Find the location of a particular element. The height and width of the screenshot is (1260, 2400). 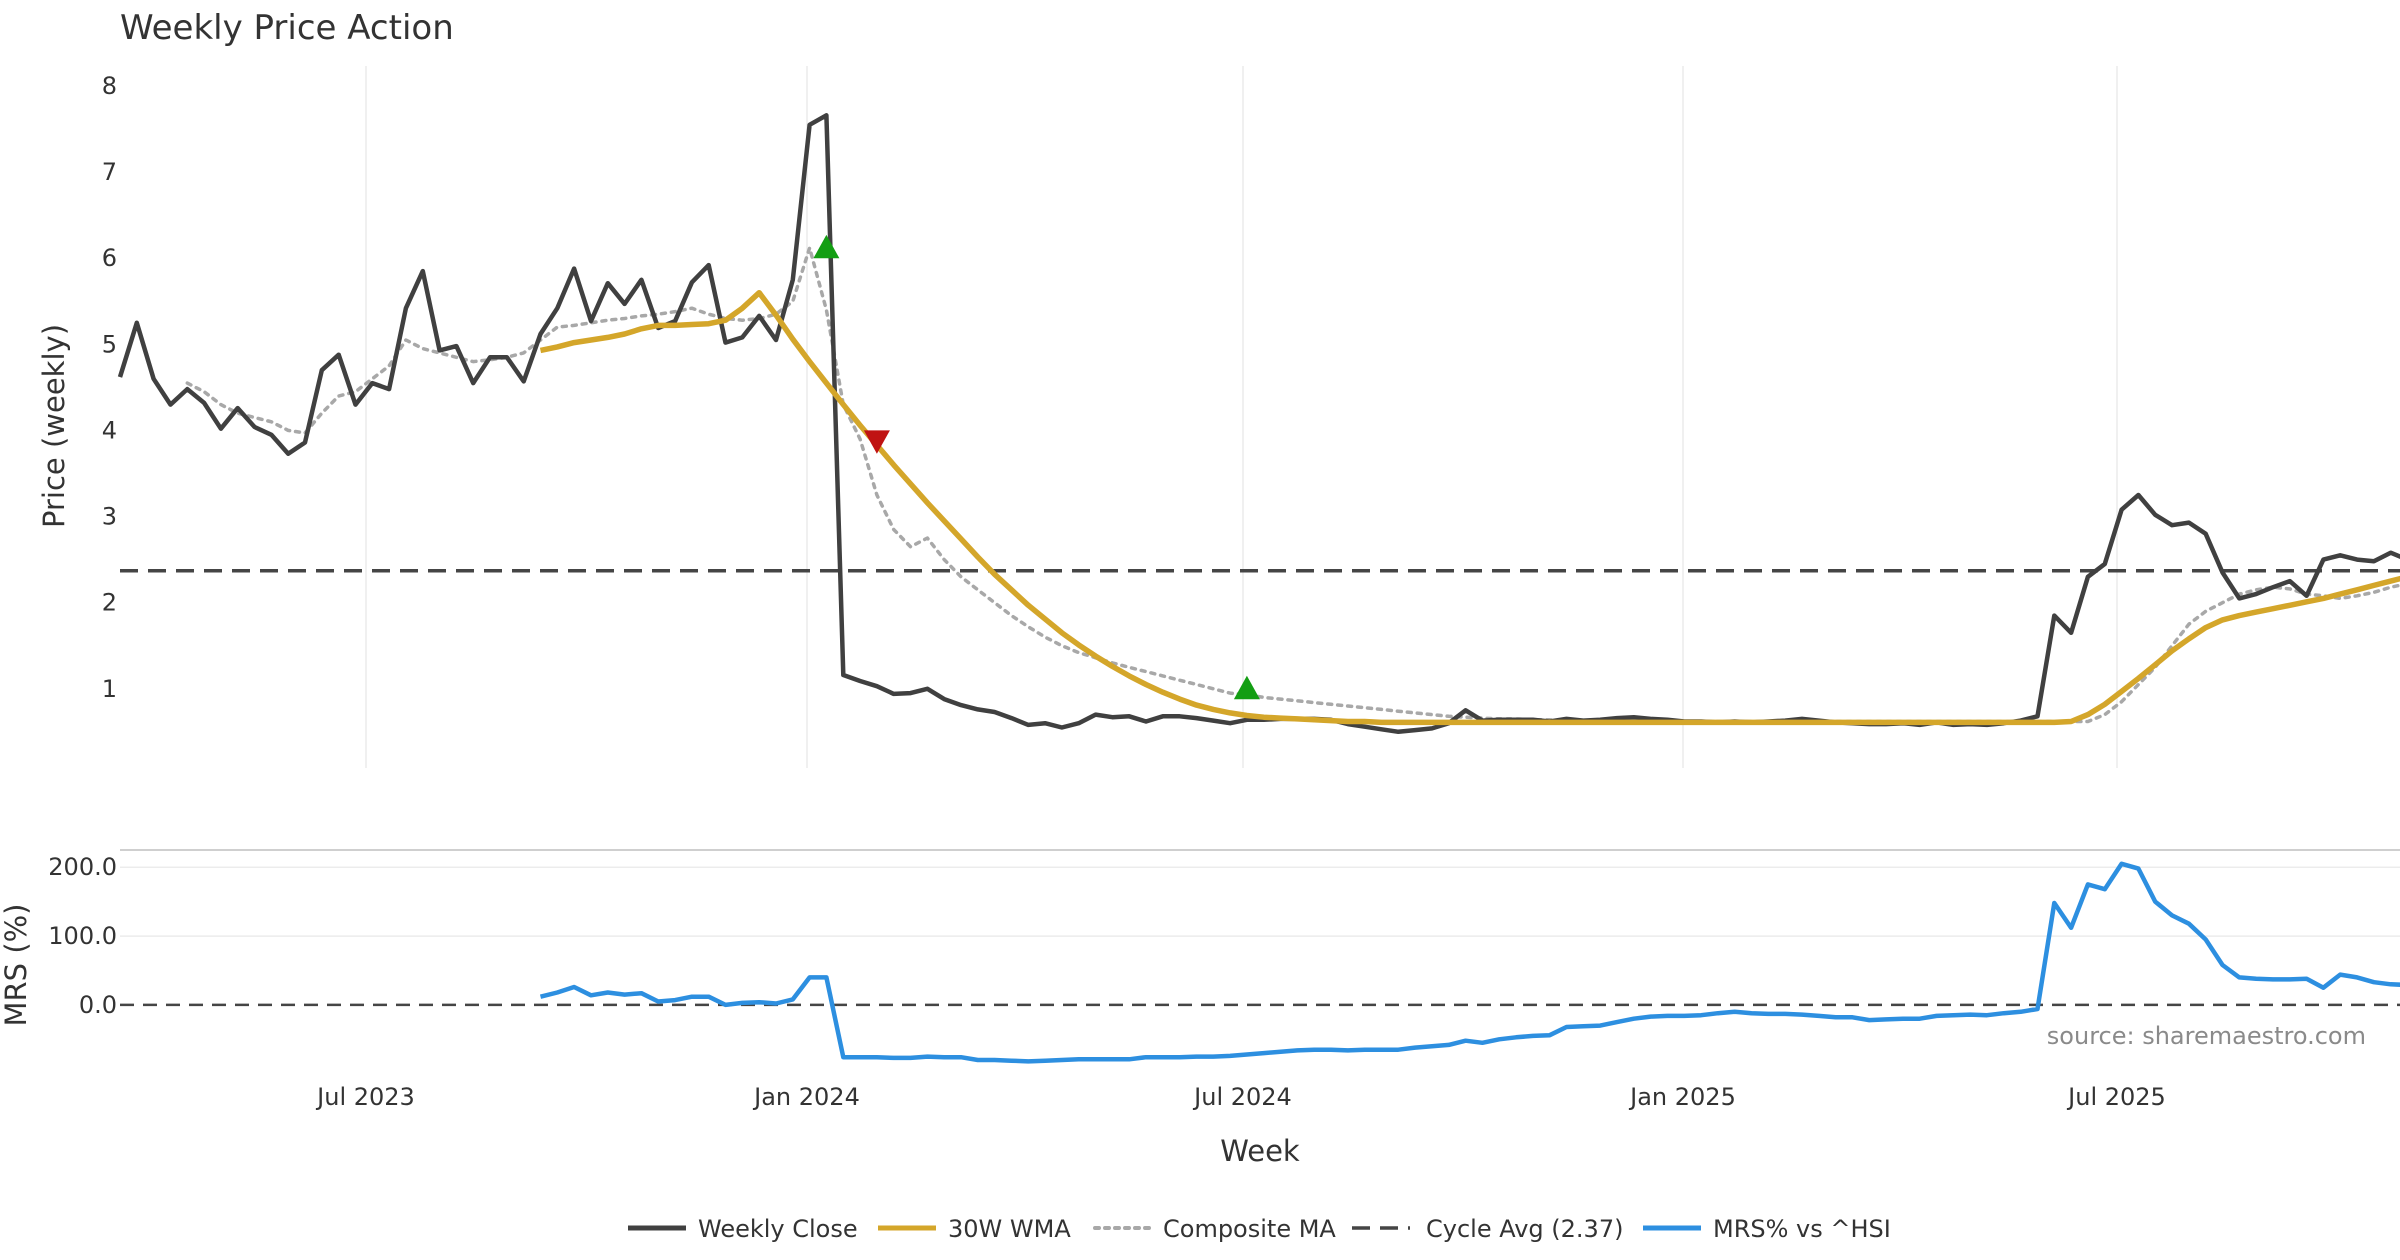

price-y-tick: 2 is located at coordinates (109, 603).